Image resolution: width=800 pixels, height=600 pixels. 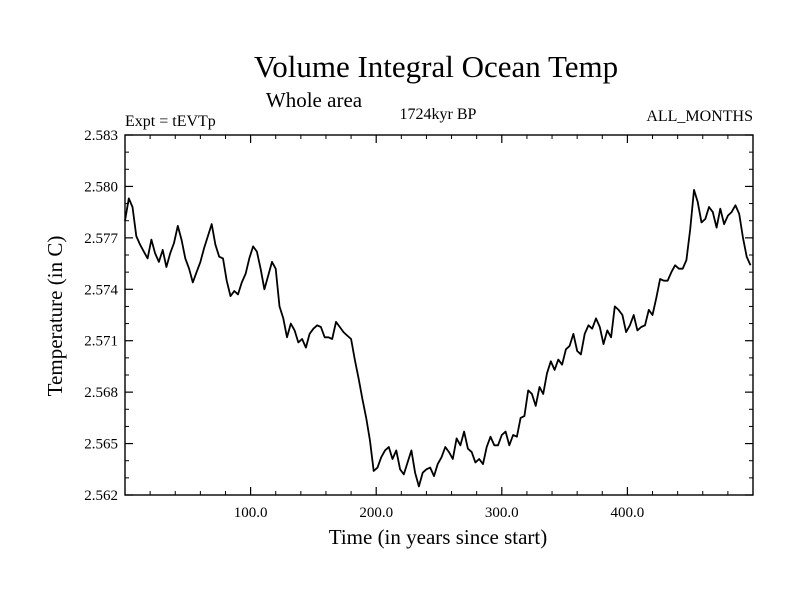 What do you see at coordinates (314, 100) in the screenshot?
I see `chart-subtitle: Whole area` at bounding box center [314, 100].